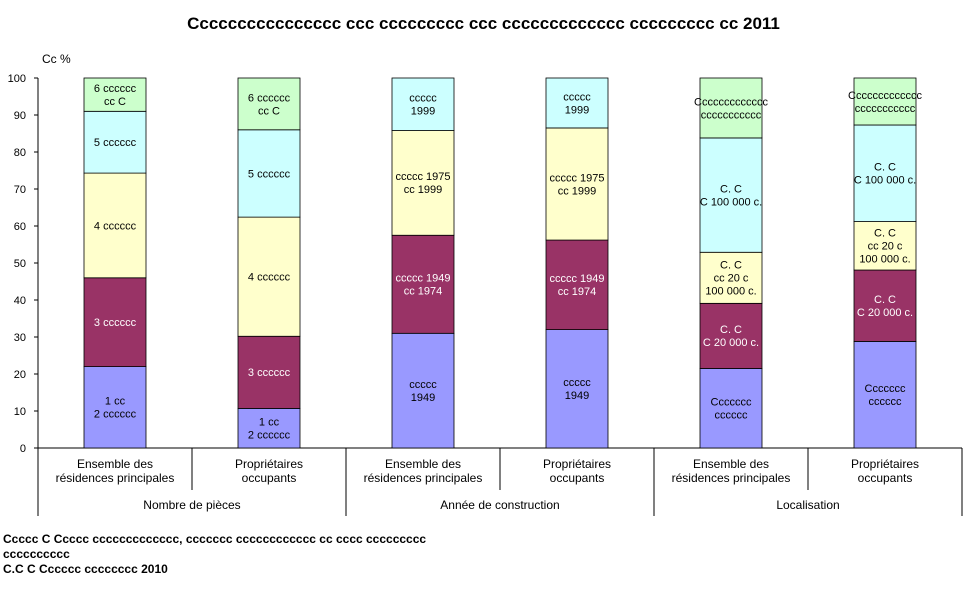  I want to click on y-tick-label: 40, so click(20, 301).